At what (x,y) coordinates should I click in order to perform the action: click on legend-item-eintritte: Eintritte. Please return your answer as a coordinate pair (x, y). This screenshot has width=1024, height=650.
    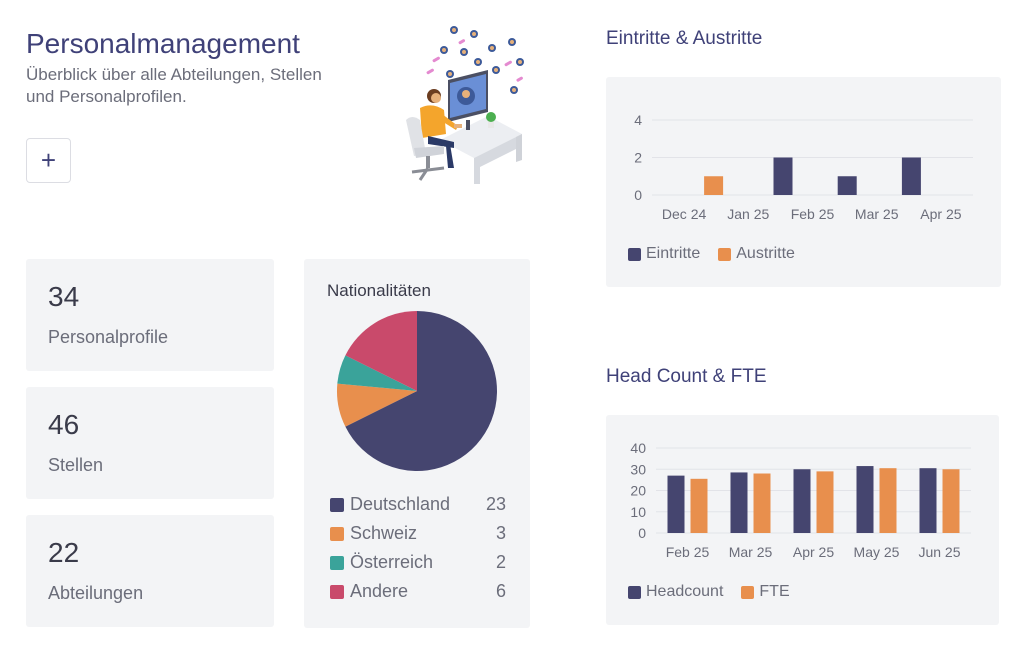
    Looking at the image, I should click on (664, 254).